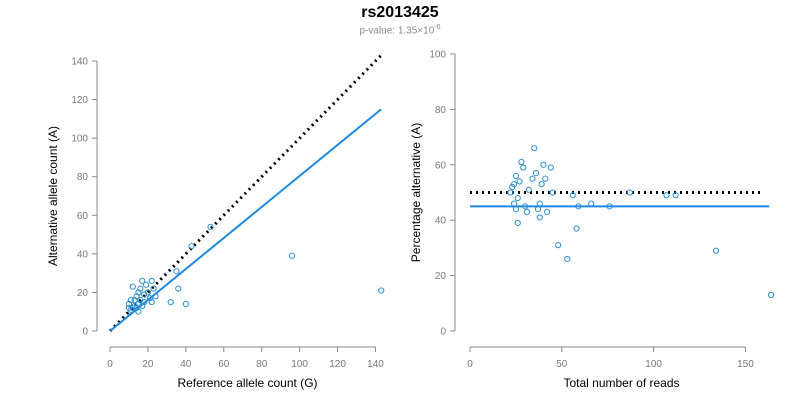 This screenshot has height=400, width=800. I want to click on left-x-tick-label: 140, so click(375, 364).